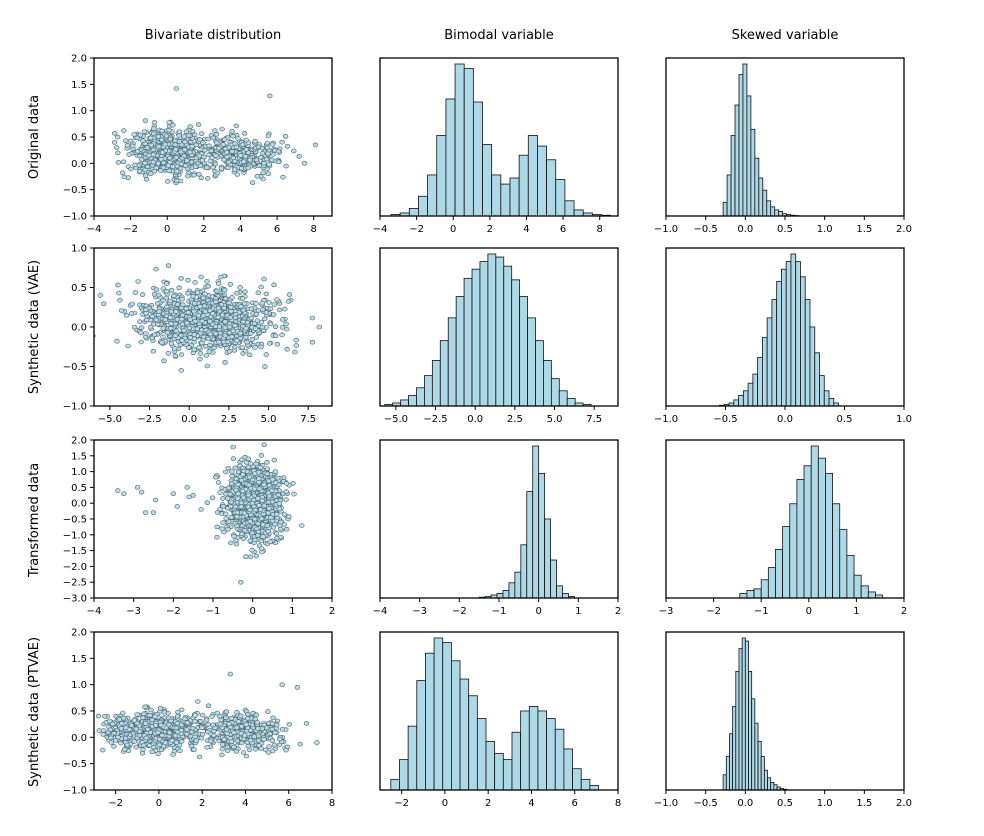  Describe the element at coordinates (904, 419) in the screenshot. I see `x-tick-label: 1.0` at that location.